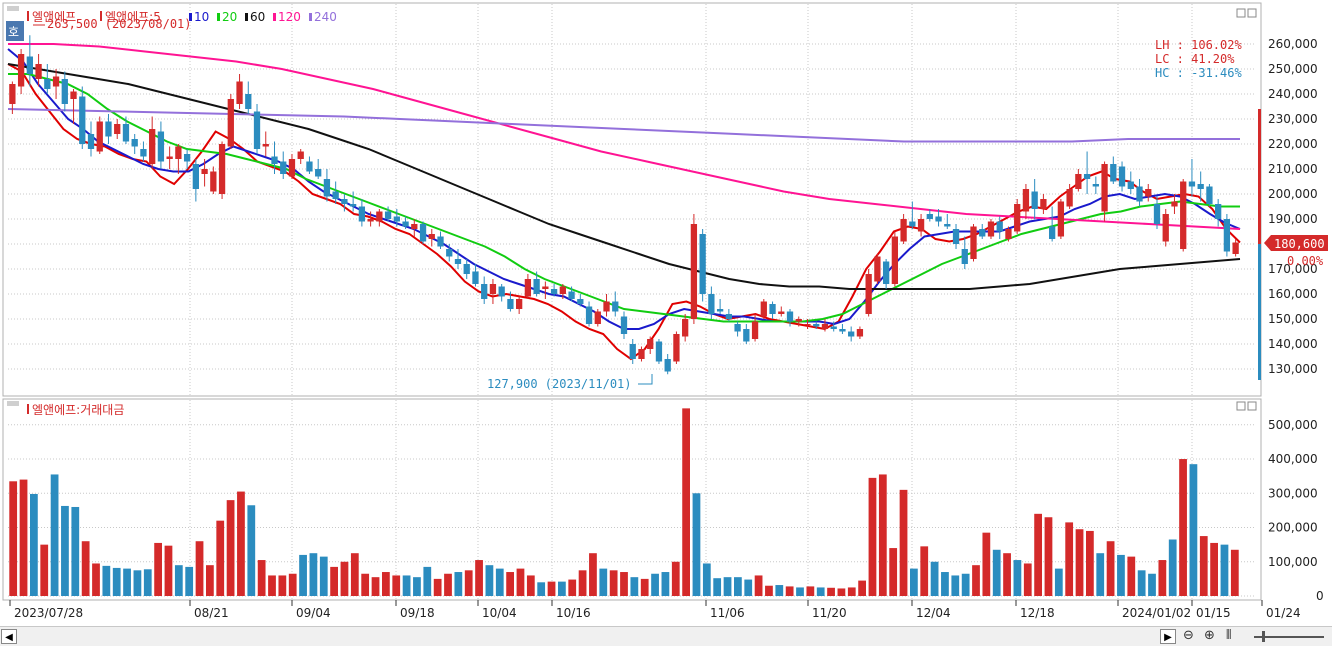 The image size is (1332, 646). Describe the element at coordinates (211, 613) in the screenshot. I see `x-tick-label: 08/21` at that location.